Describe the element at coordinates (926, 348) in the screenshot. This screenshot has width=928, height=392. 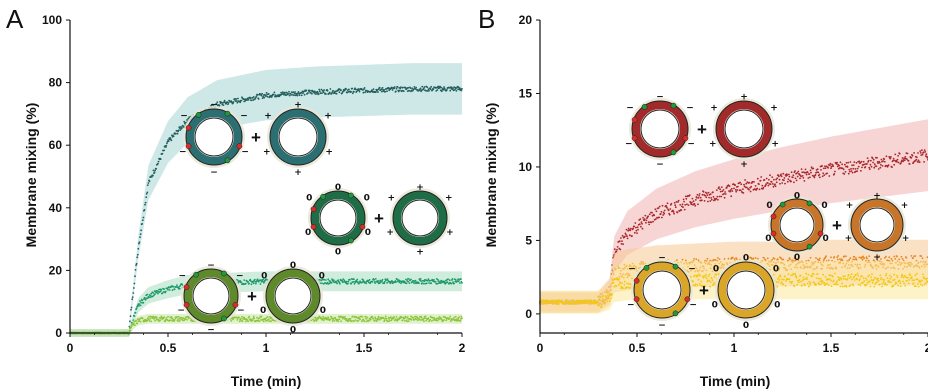
I see `x-tick-label-b: 2` at that location.